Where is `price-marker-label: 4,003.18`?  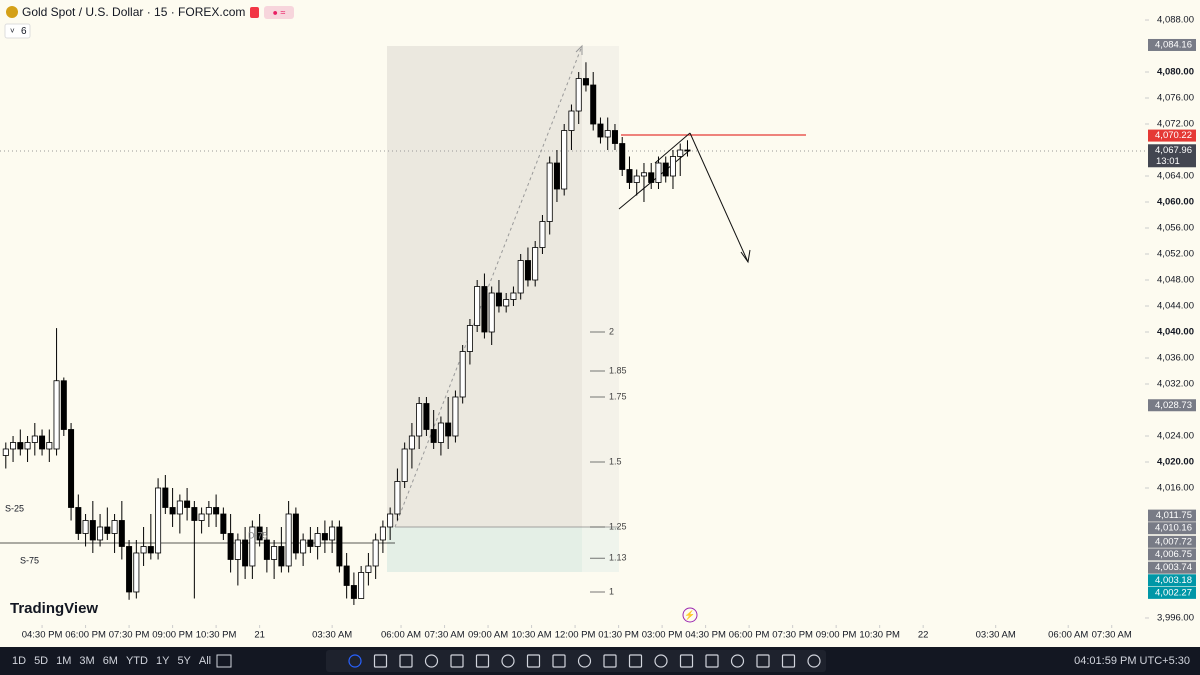 price-marker-label: 4,003.18 is located at coordinates (1173, 580).